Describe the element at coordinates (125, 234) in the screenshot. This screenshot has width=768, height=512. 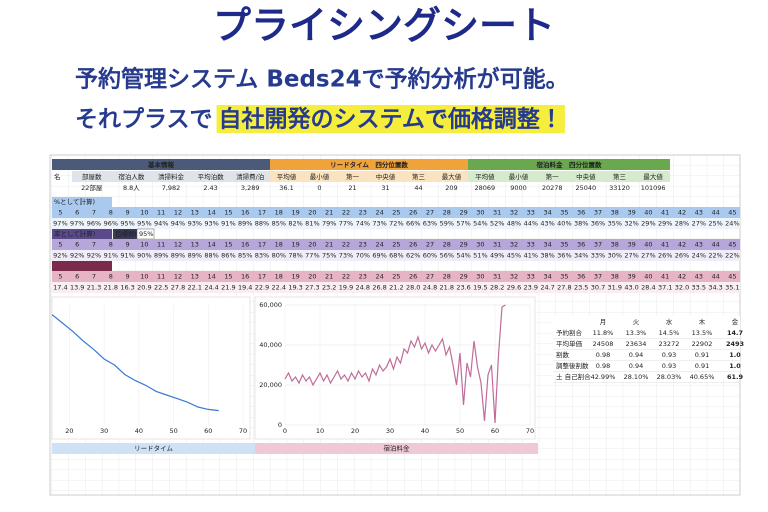
I see `target-label-cell` at that location.